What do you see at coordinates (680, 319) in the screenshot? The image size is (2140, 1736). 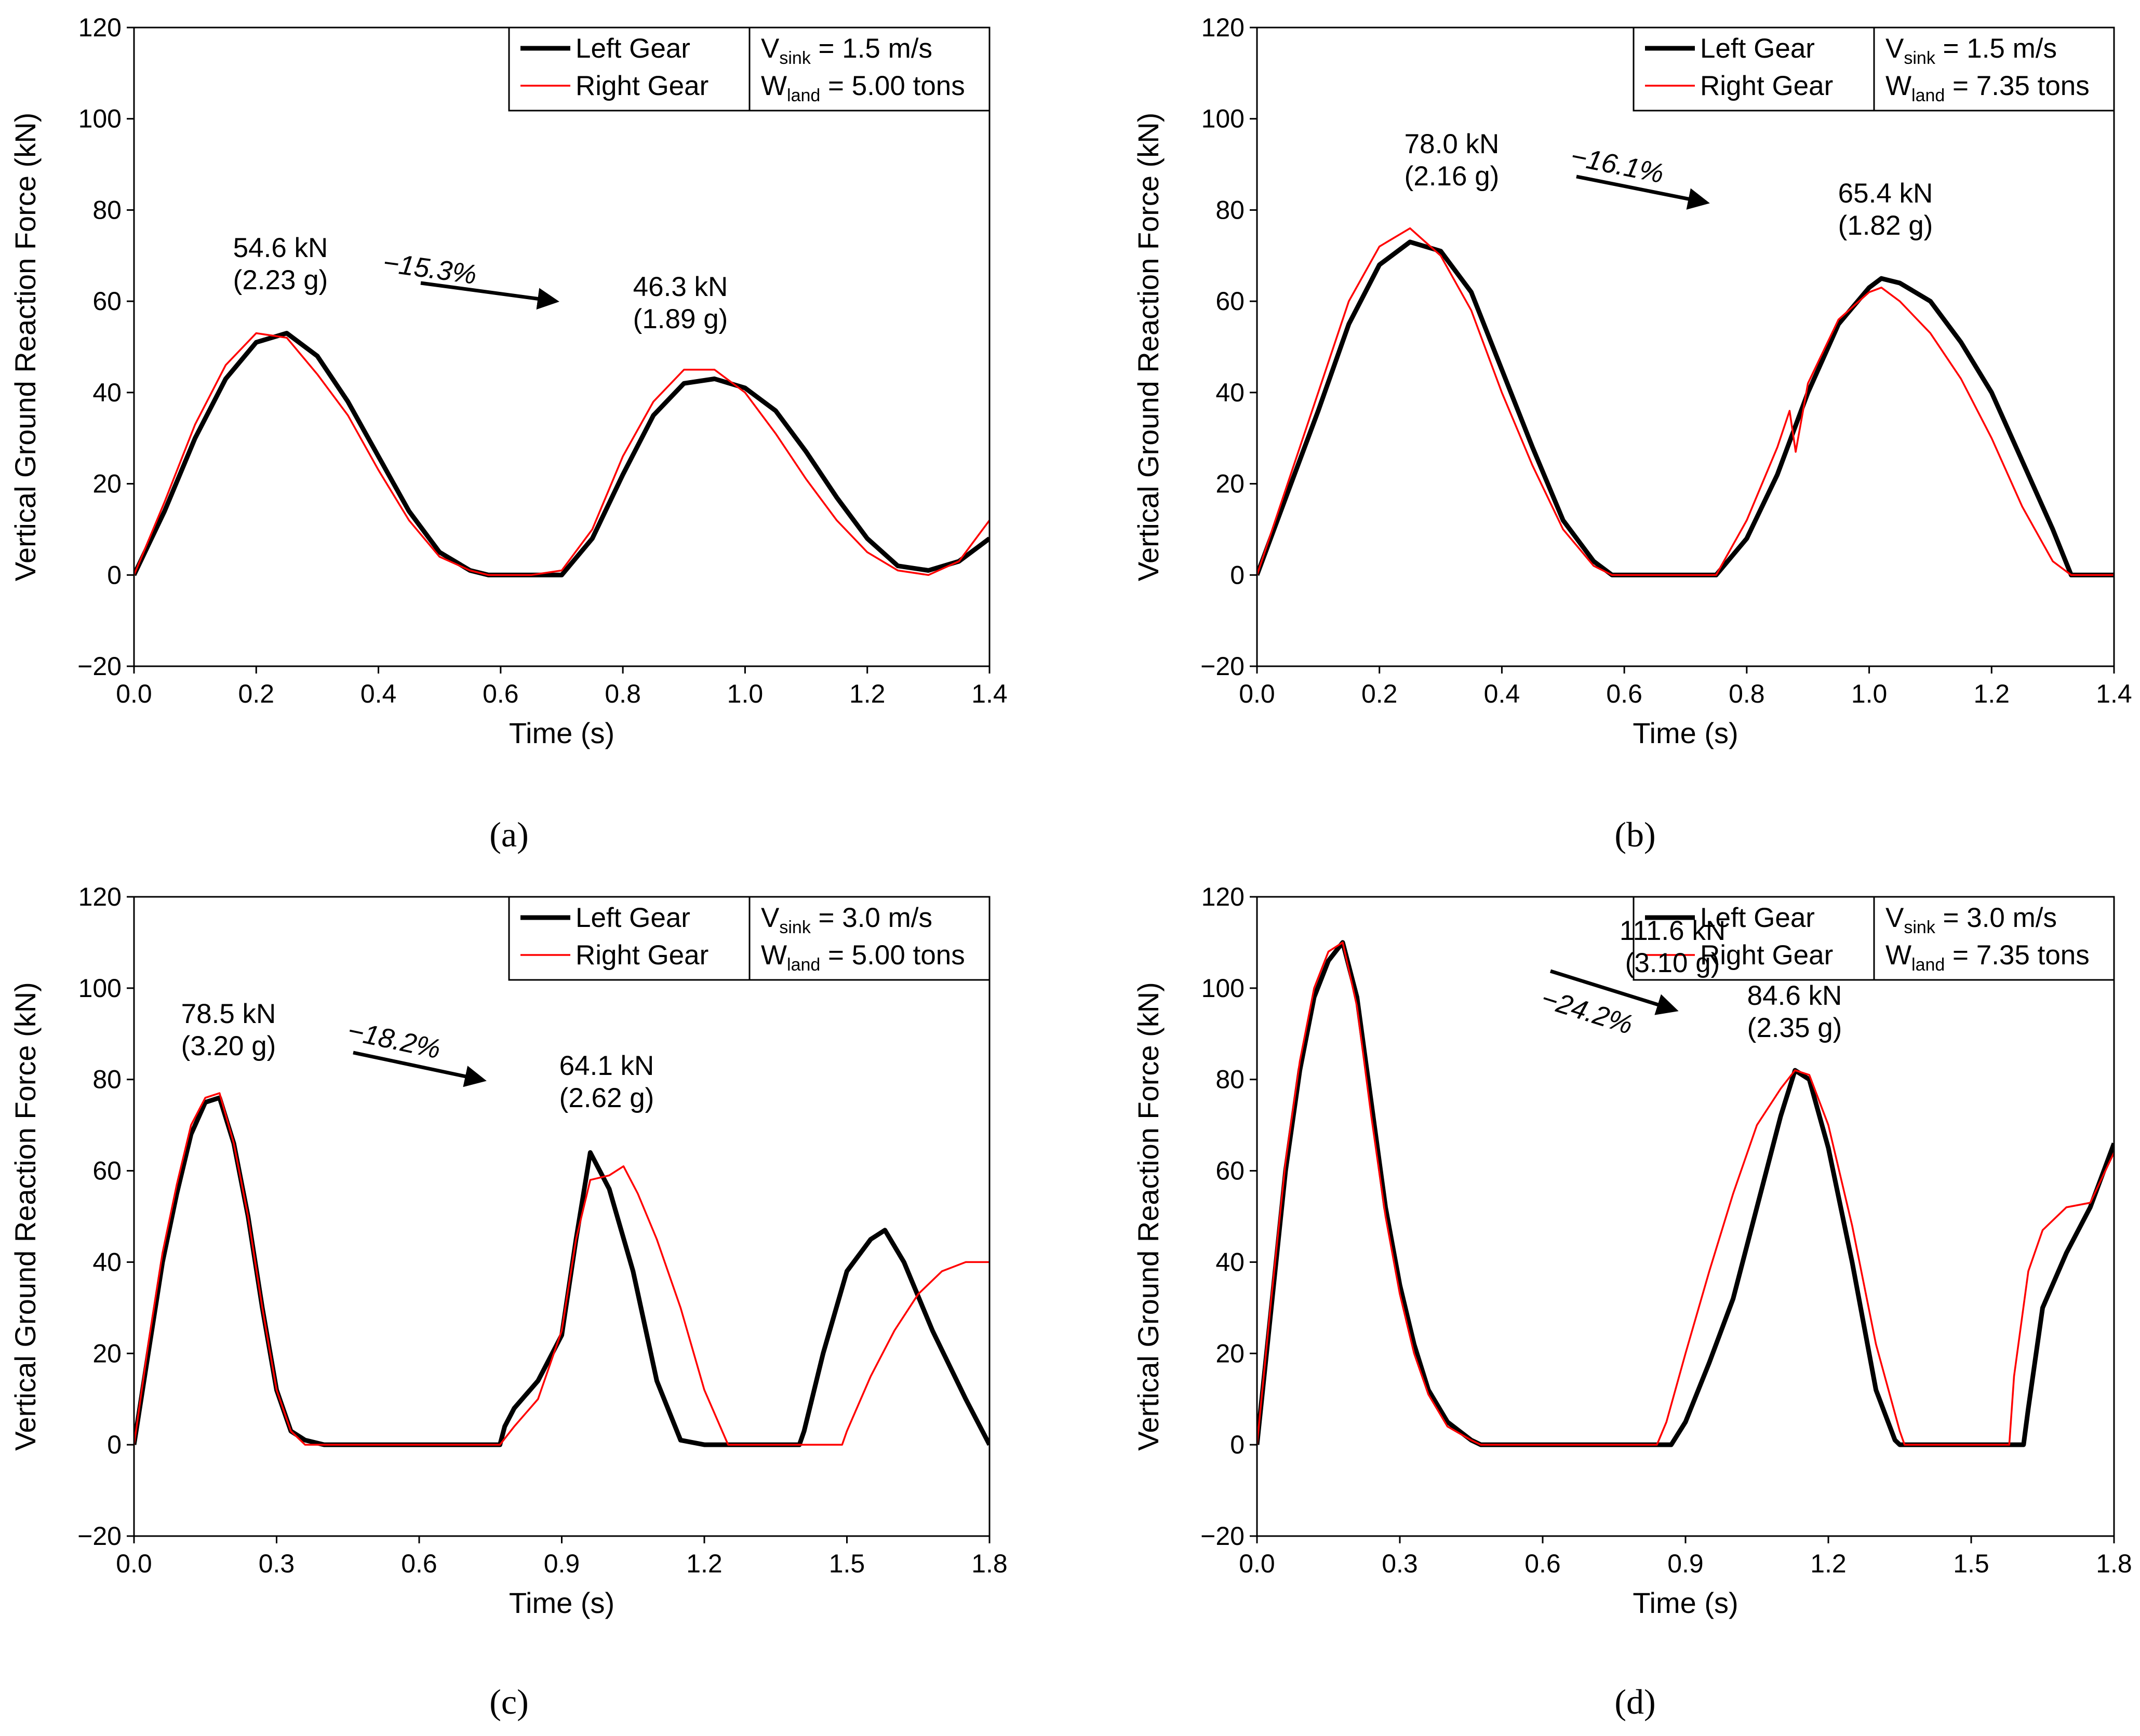 I see `peak2-g-label: (1.89 g)` at bounding box center [680, 319].